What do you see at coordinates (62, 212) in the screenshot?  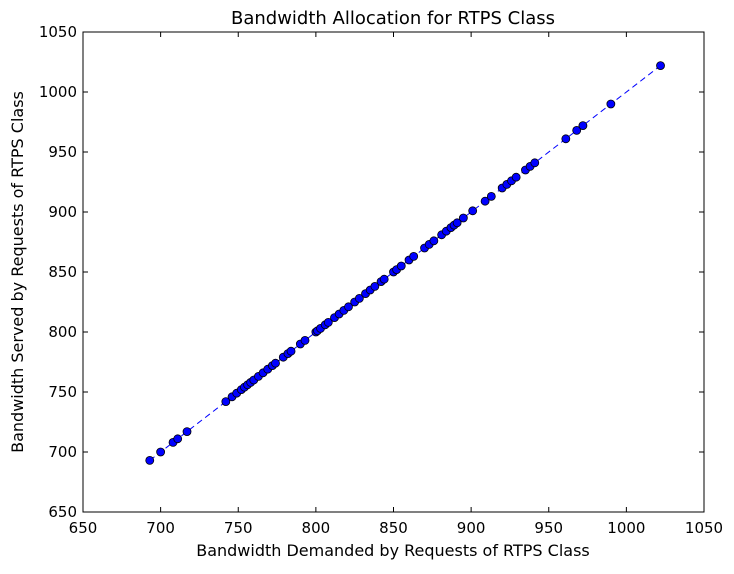 I see `y-tick-label: 900` at bounding box center [62, 212].